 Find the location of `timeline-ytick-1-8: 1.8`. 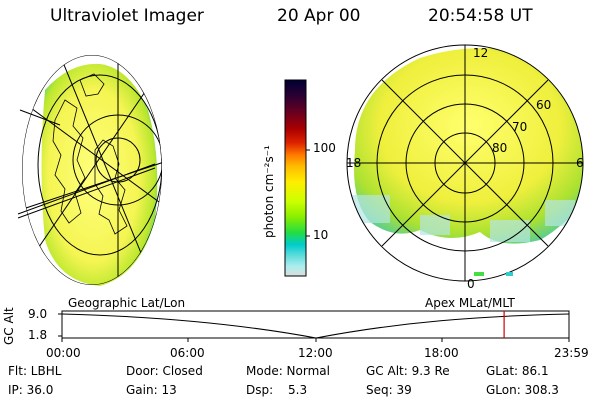

timeline-ytick-1-8: 1.8 is located at coordinates (38, 335).